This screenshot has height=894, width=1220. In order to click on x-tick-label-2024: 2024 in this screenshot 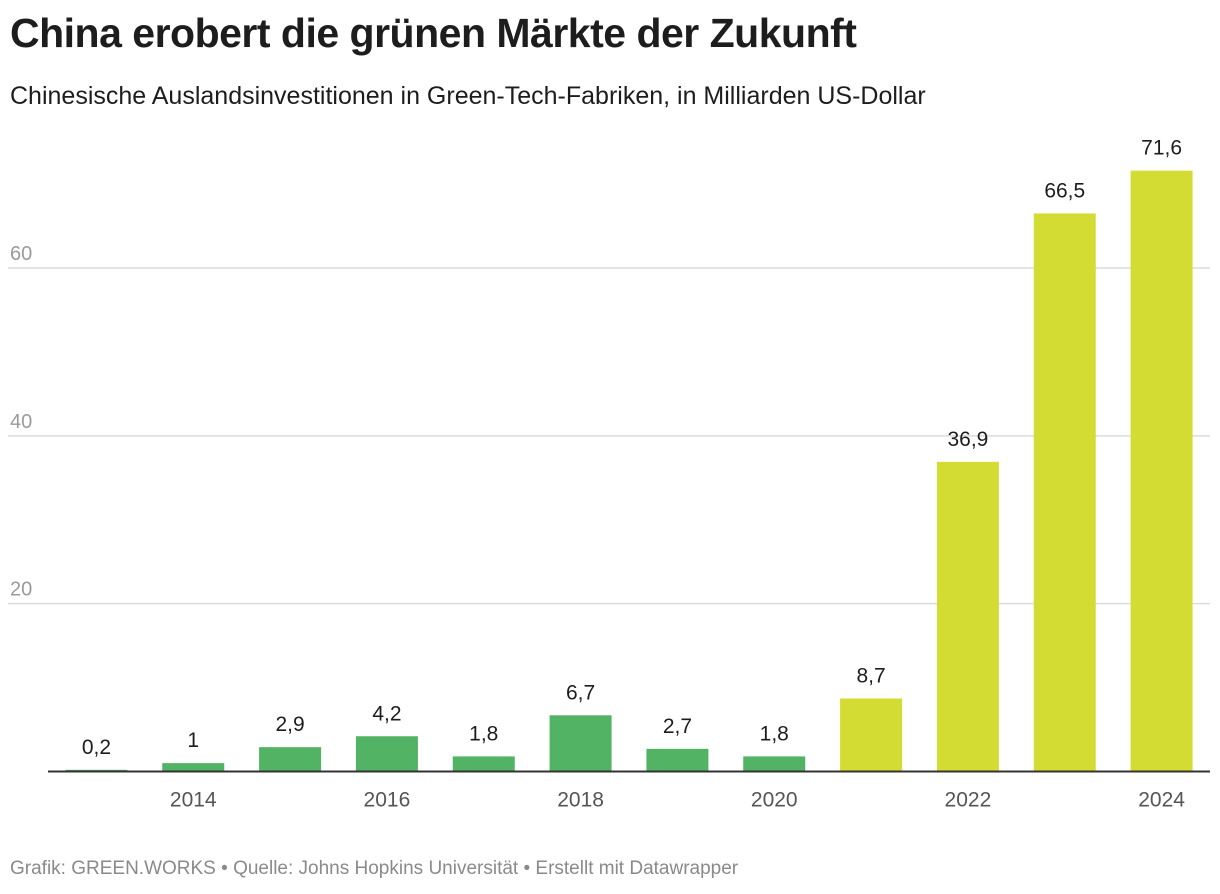, I will do `click(1161, 800)`.